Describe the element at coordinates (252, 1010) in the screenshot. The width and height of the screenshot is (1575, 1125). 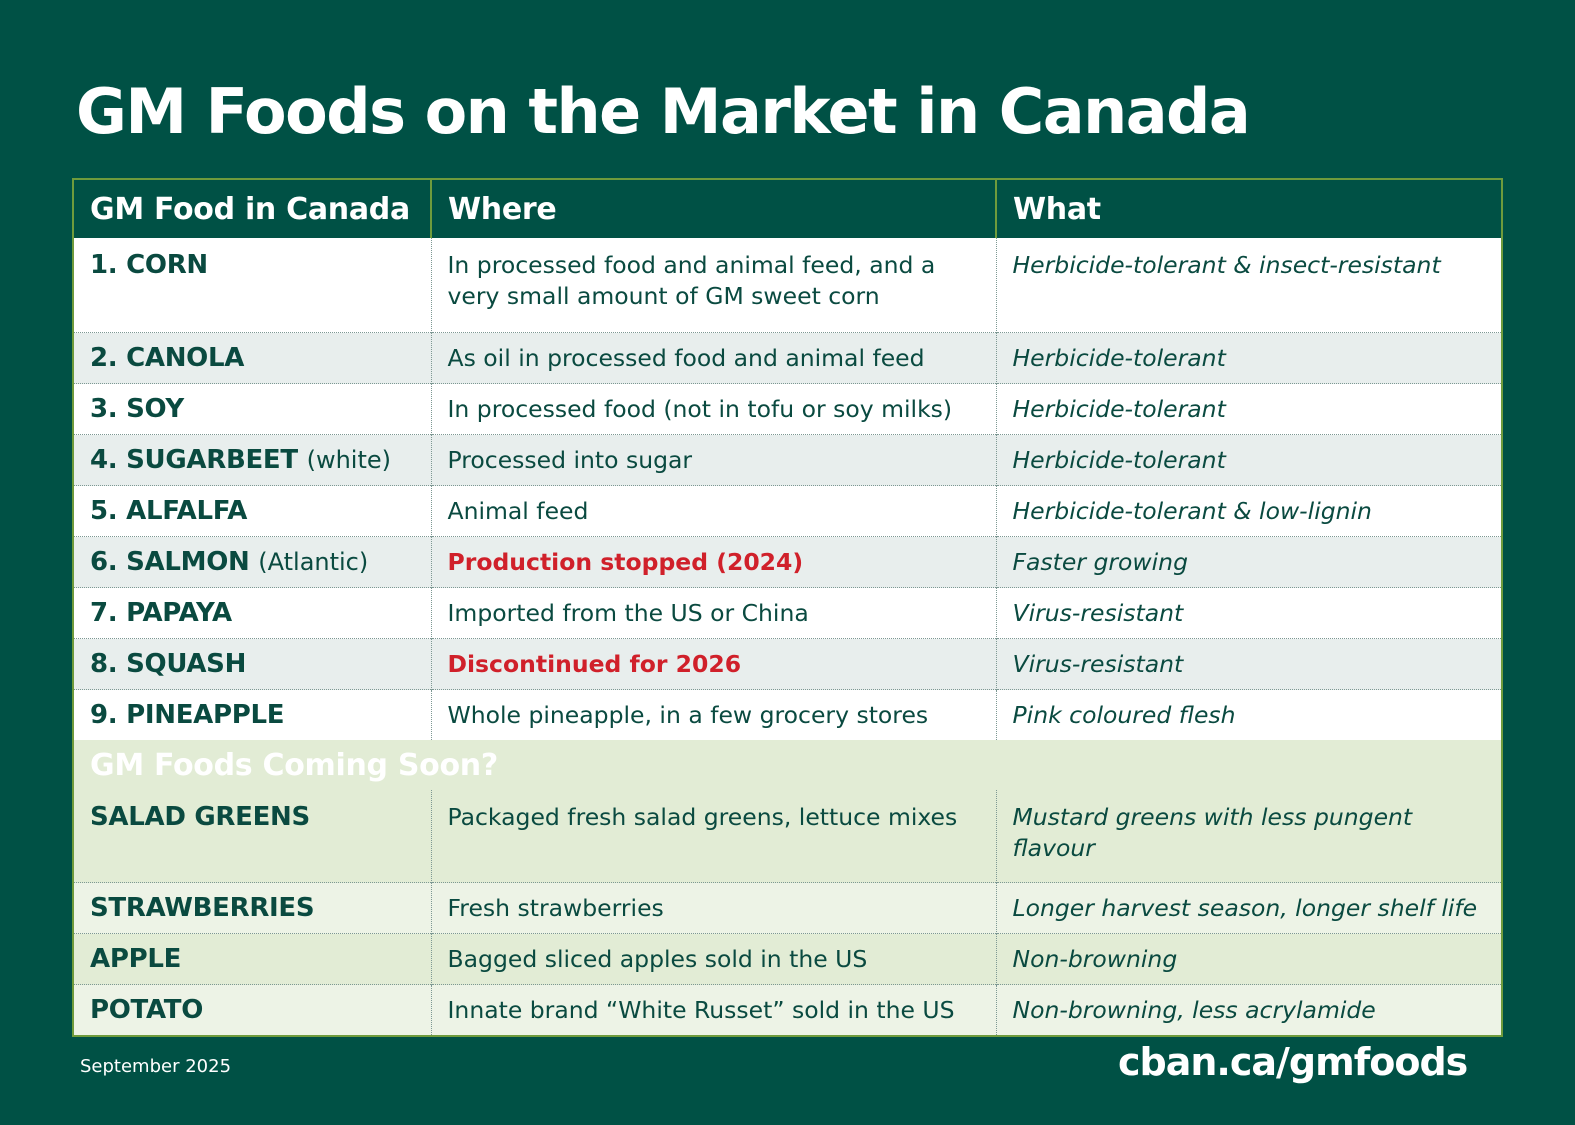
I see `food-cell: POTATO` at that location.